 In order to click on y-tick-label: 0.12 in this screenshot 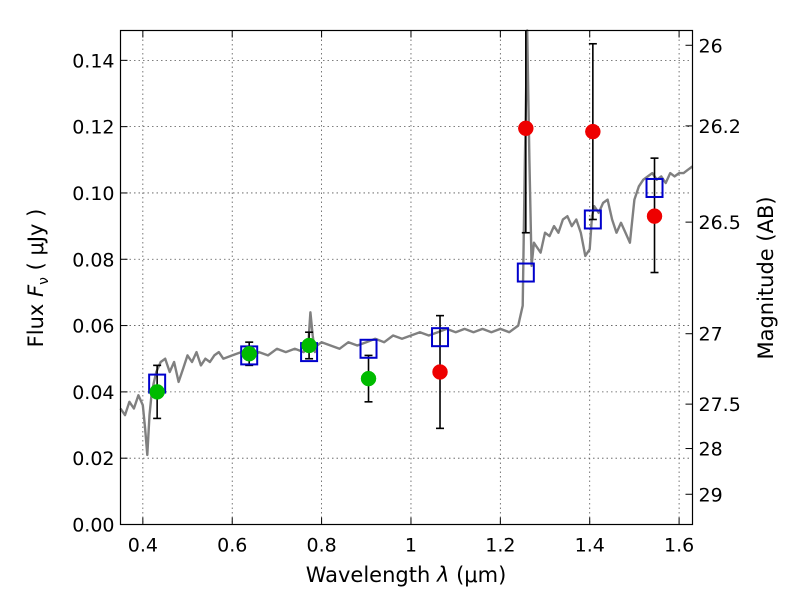, I will do `click(93, 128)`.